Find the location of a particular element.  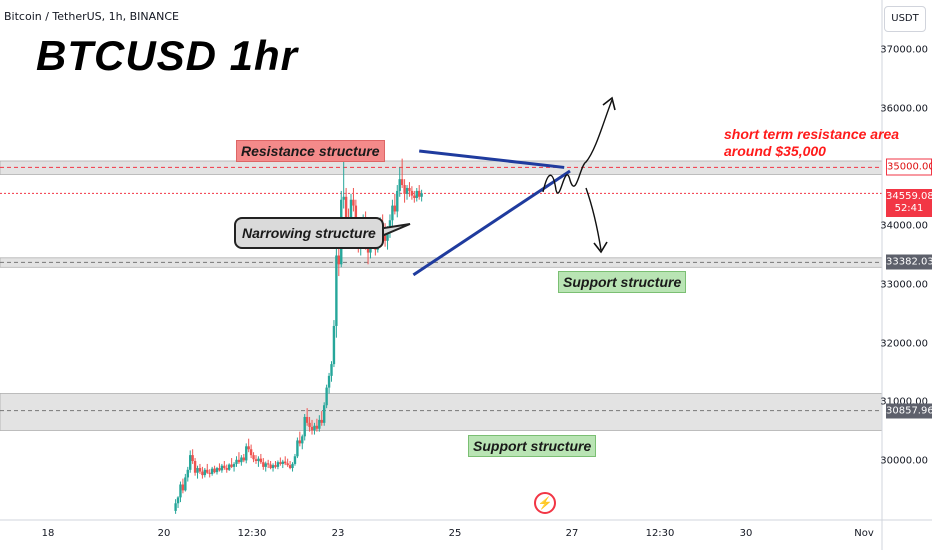

upper-support-price-label: 33382.03 is located at coordinates (909, 262).